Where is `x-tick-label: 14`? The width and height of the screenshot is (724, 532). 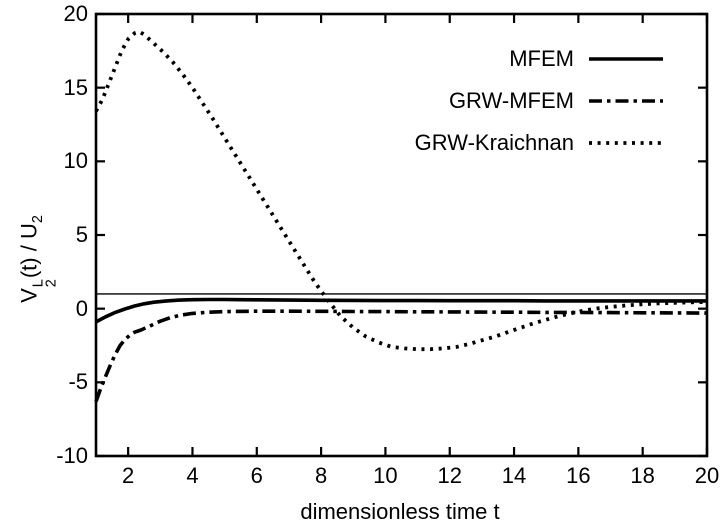
x-tick-label: 14 is located at coordinates (514, 475).